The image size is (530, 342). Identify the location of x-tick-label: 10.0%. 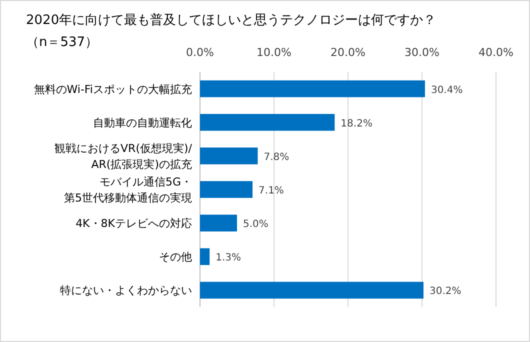
(274, 52).